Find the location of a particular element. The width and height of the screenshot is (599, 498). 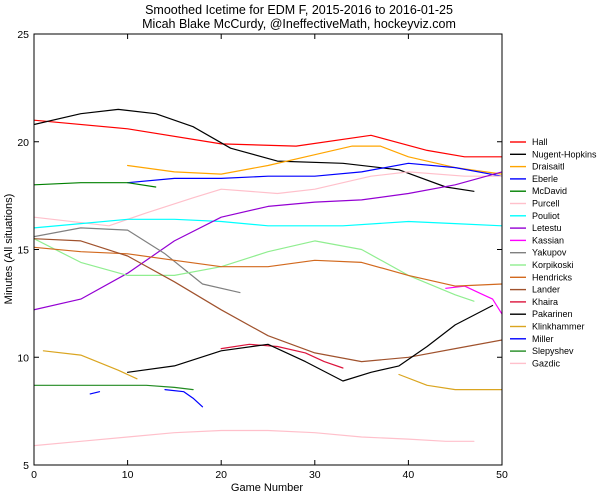

legend-label: Miller is located at coordinates (543, 339).